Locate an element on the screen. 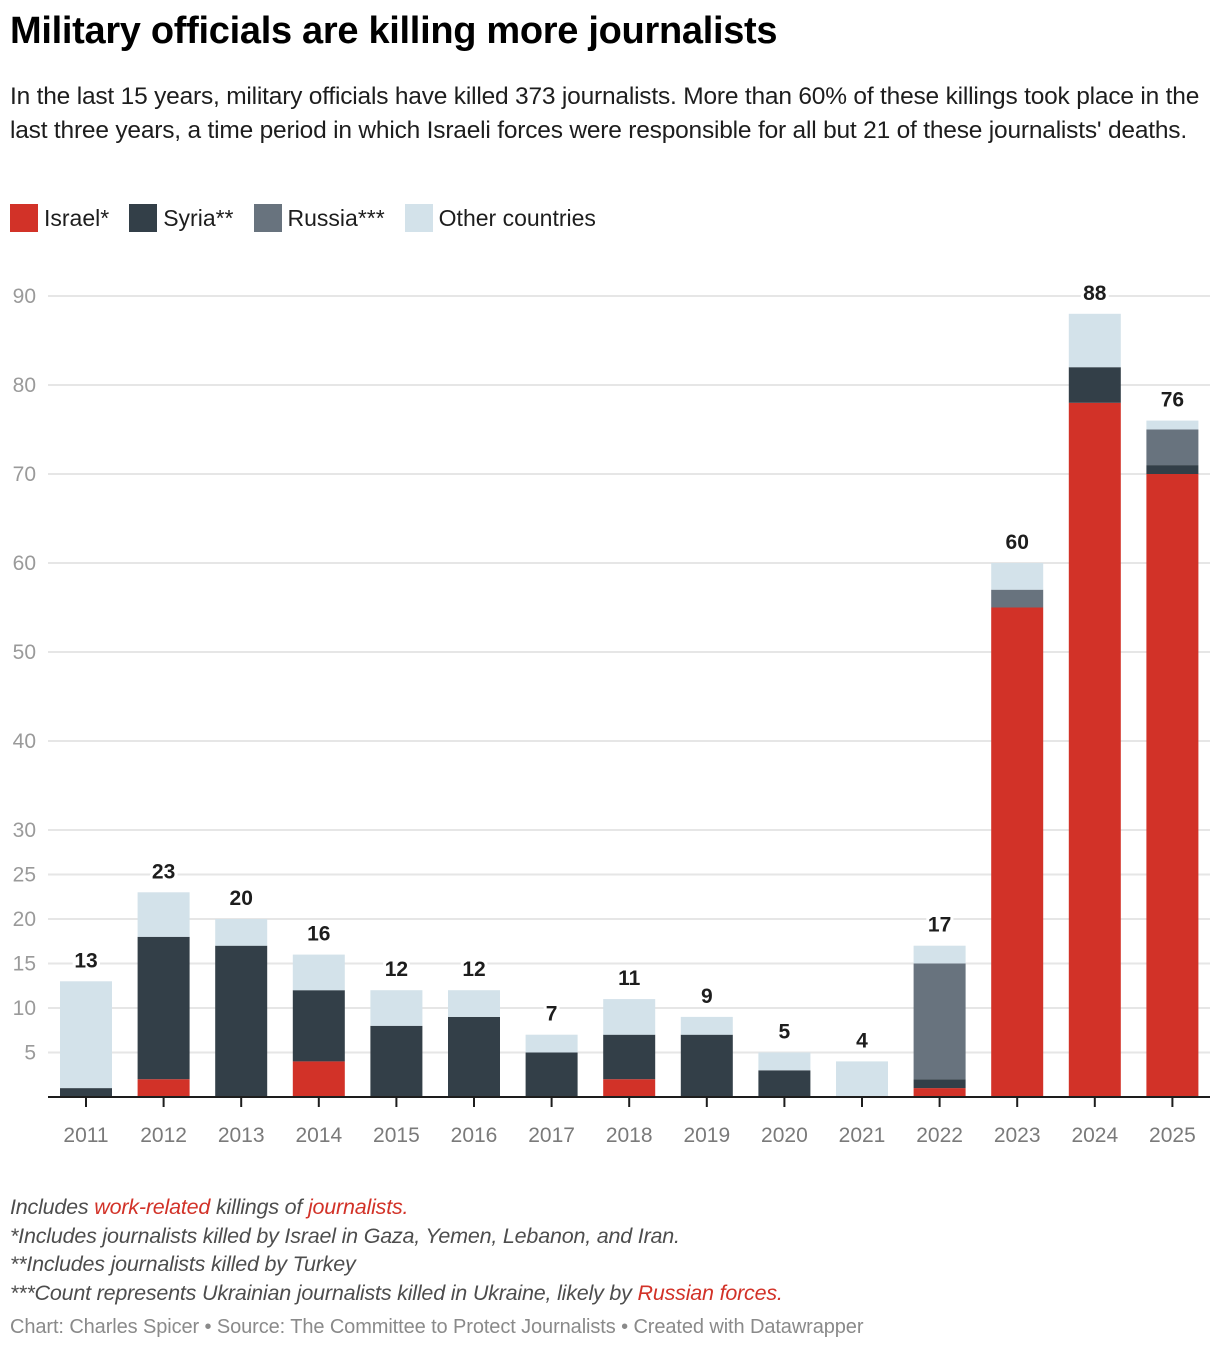 This screenshot has height=1352, width=1220. total-label: 4 is located at coordinates (862, 1040).